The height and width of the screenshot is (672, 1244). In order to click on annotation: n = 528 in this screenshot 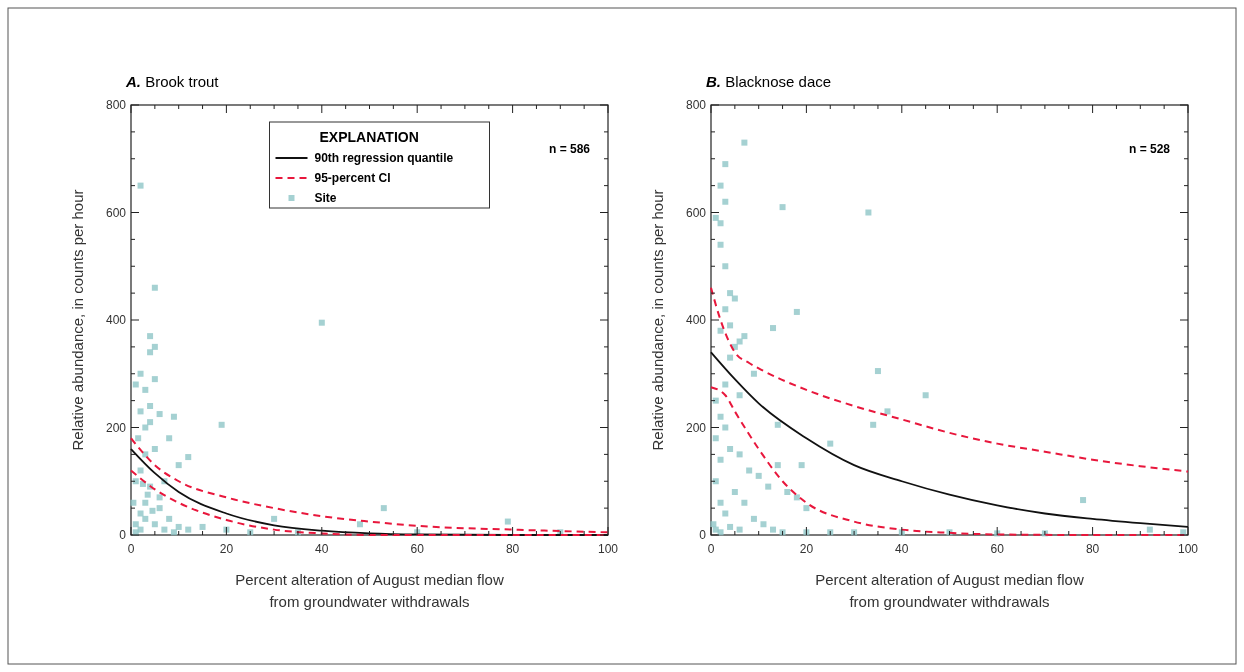, I will do `click(1149, 149)`.